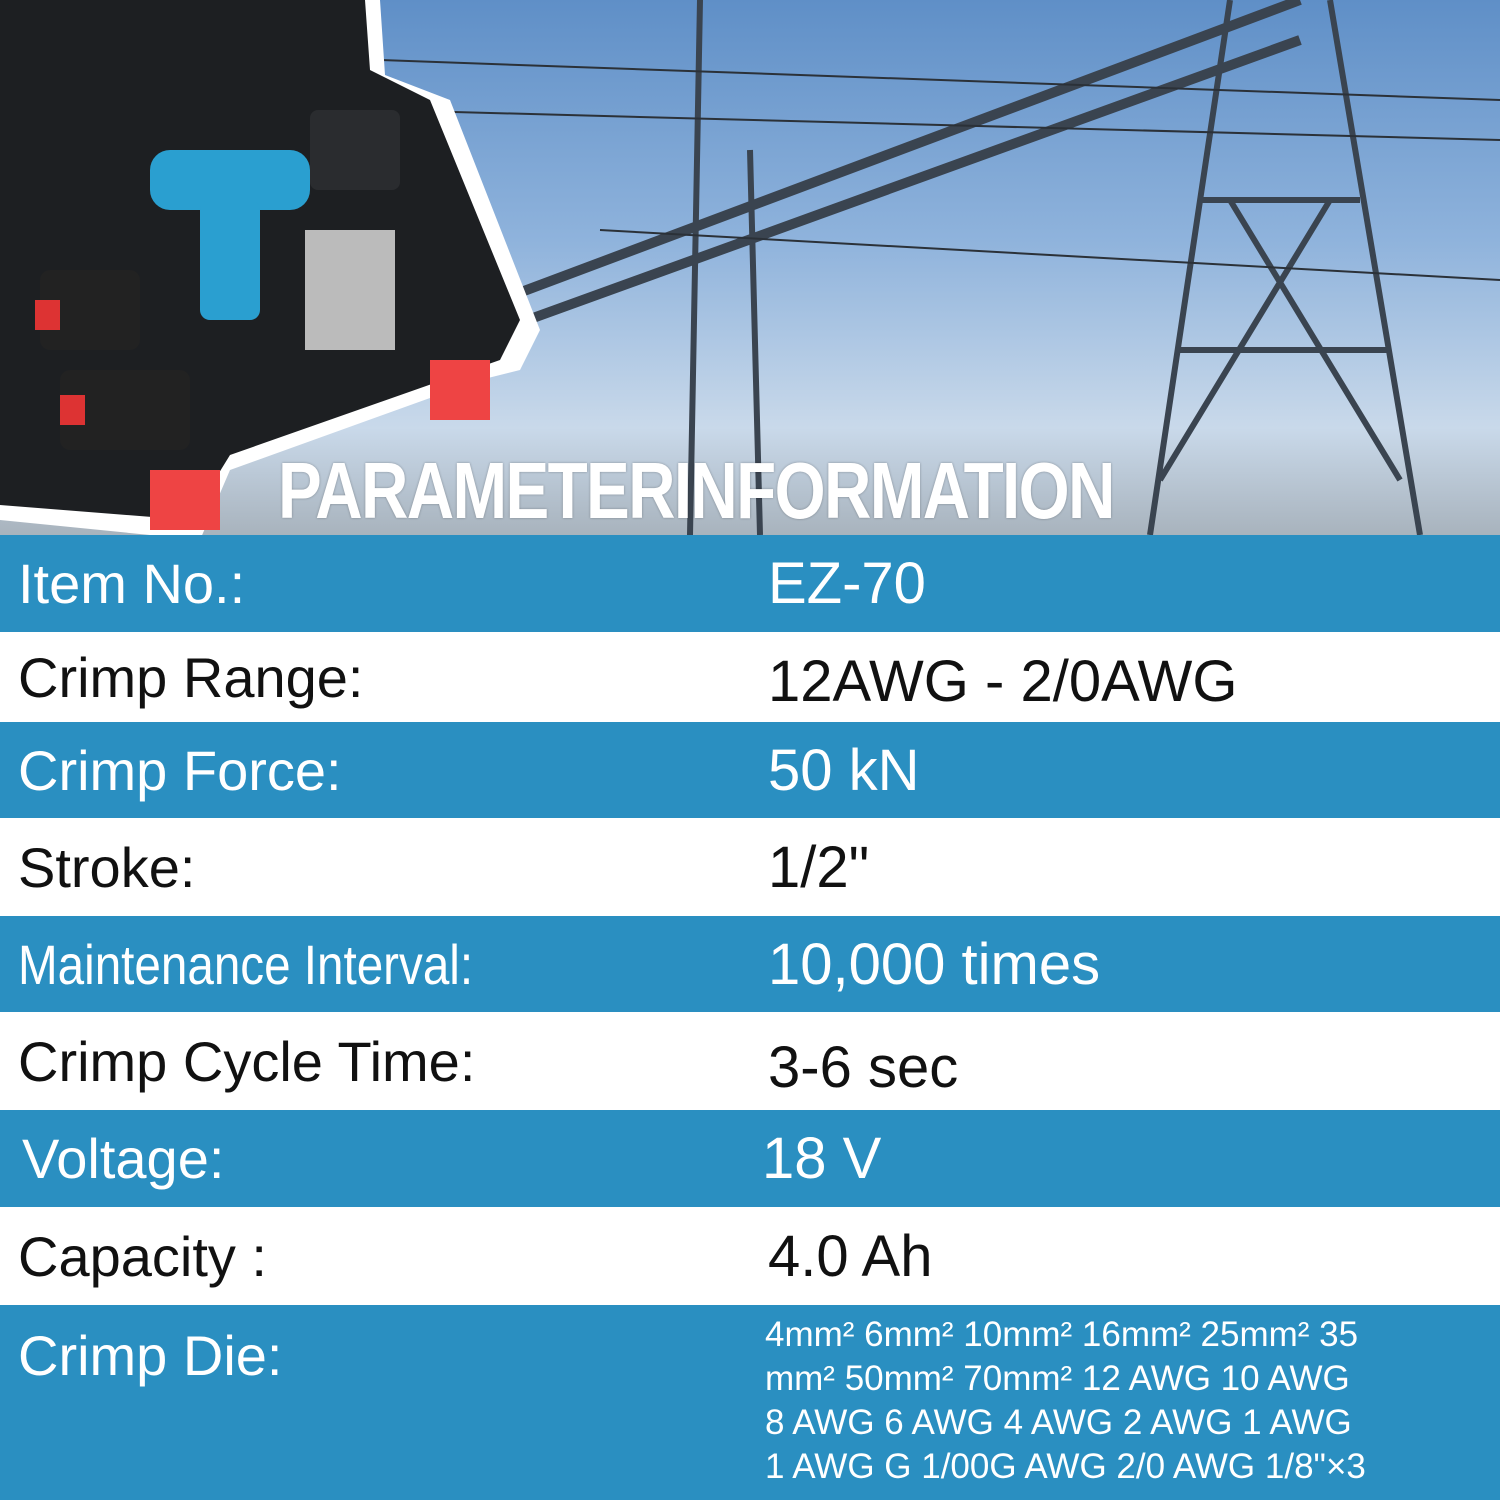  Describe the element at coordinates (819, 867) in the screenshot. I see `spec-value: 1/2"` at that location.